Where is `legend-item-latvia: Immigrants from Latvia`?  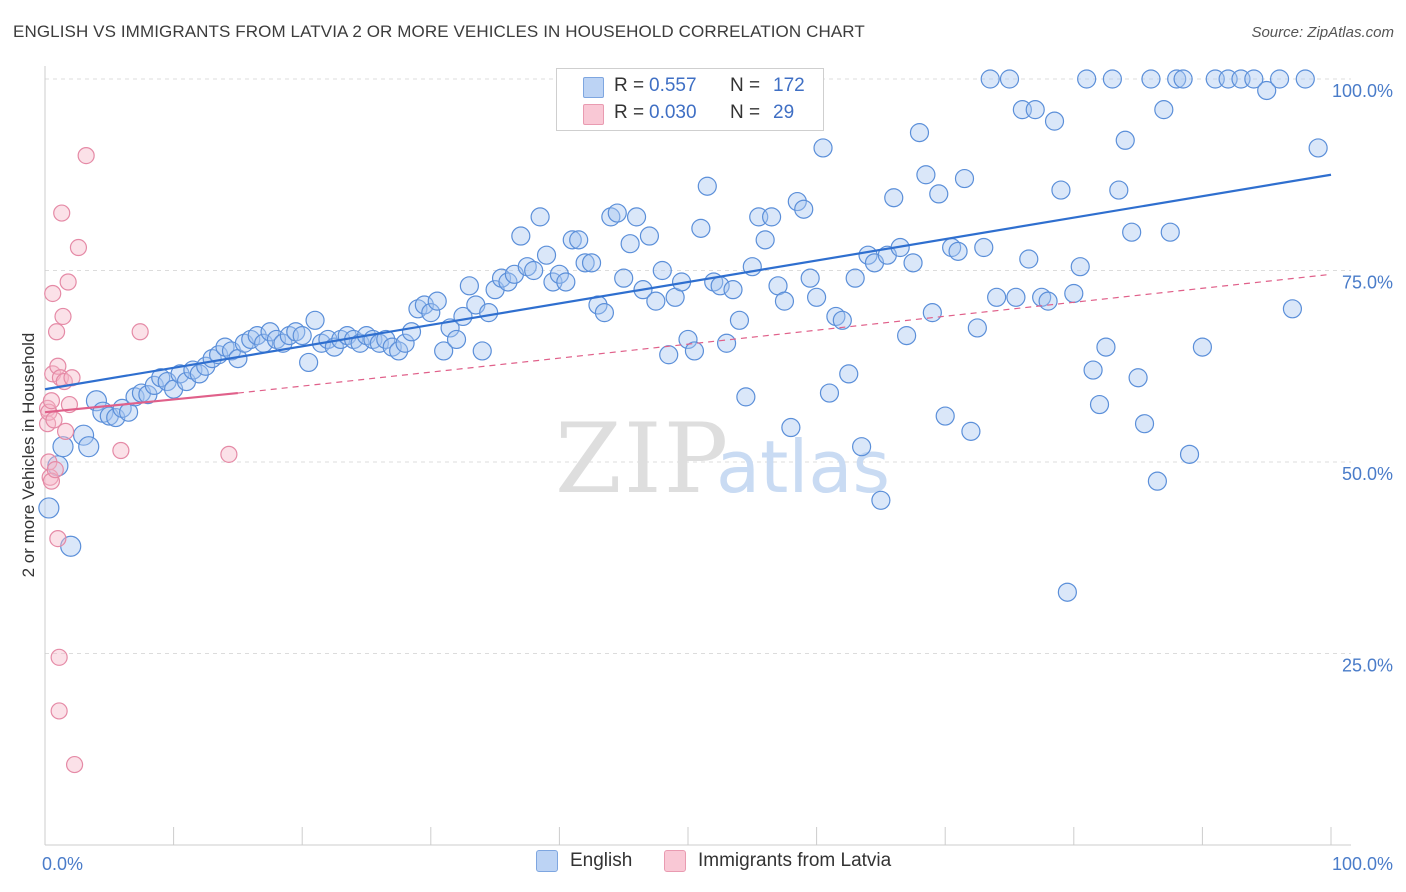
legend-item-latvia: Immigrants from Latvia is located at coordinates (777, 861).